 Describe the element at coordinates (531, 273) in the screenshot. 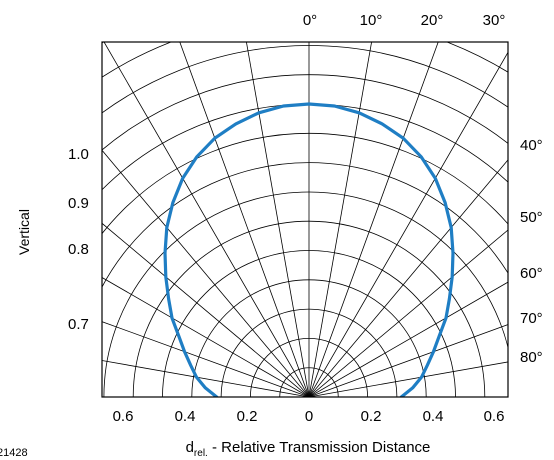

I see `angle-tick-label: 60°` at that location.